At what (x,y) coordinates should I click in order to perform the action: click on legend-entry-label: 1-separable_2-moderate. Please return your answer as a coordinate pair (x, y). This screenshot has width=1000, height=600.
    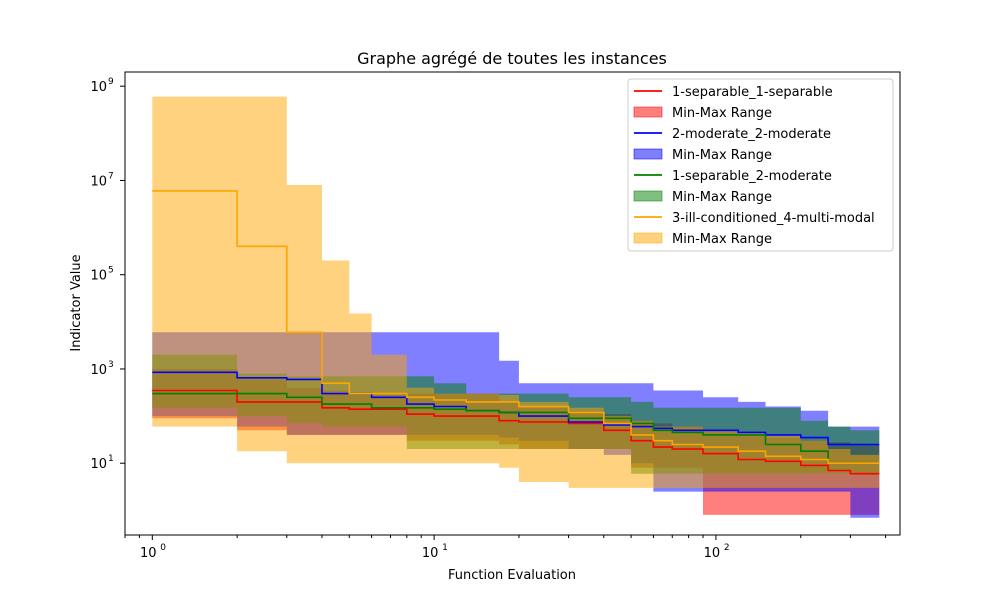
    Looking at the image, I should click on (752, 176).